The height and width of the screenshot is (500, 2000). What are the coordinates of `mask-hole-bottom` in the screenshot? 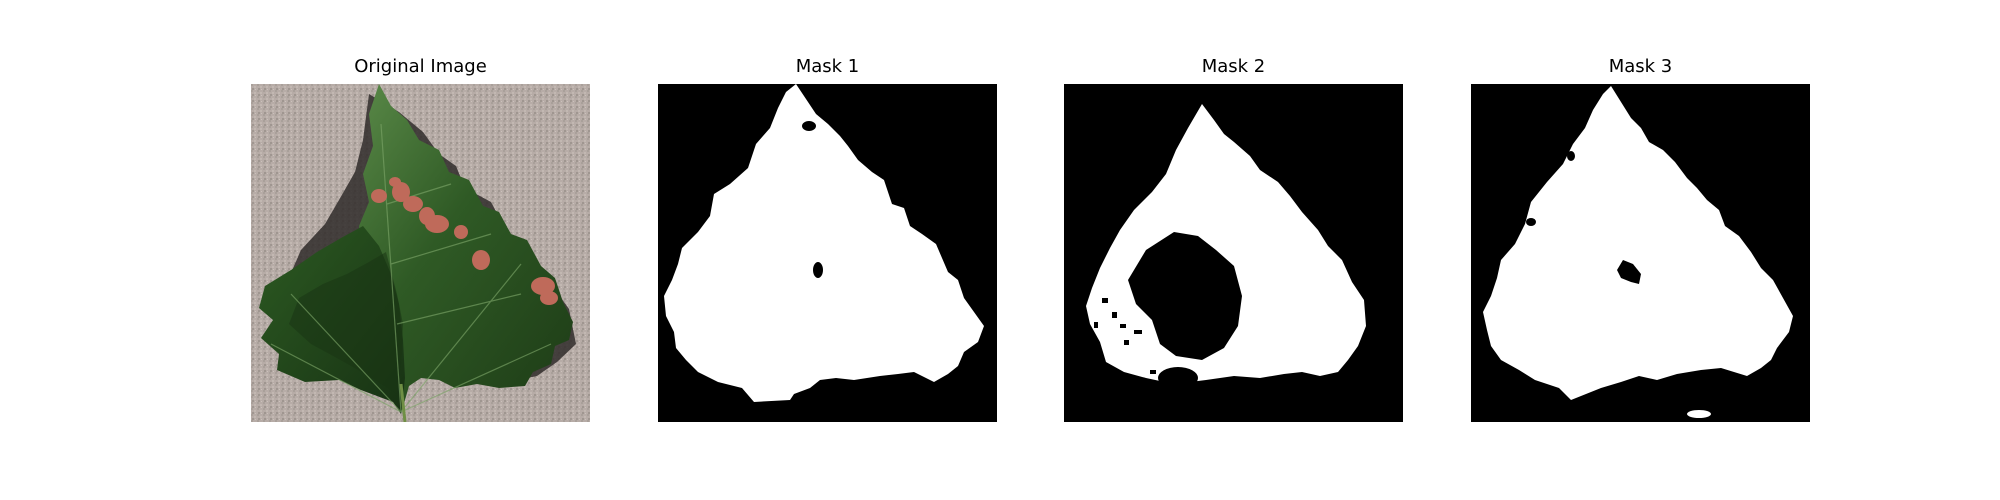 It's located at (1178, 378).